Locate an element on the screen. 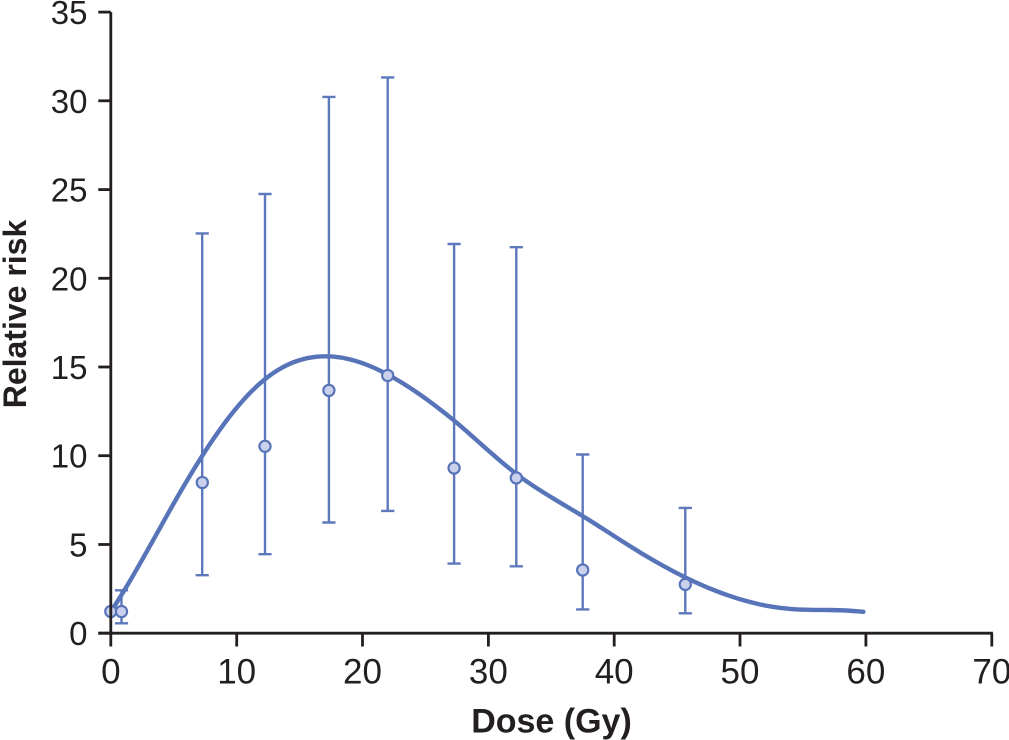 The image size is (1009, 740). svg-text: 50 is located at coordinates (740, 672).